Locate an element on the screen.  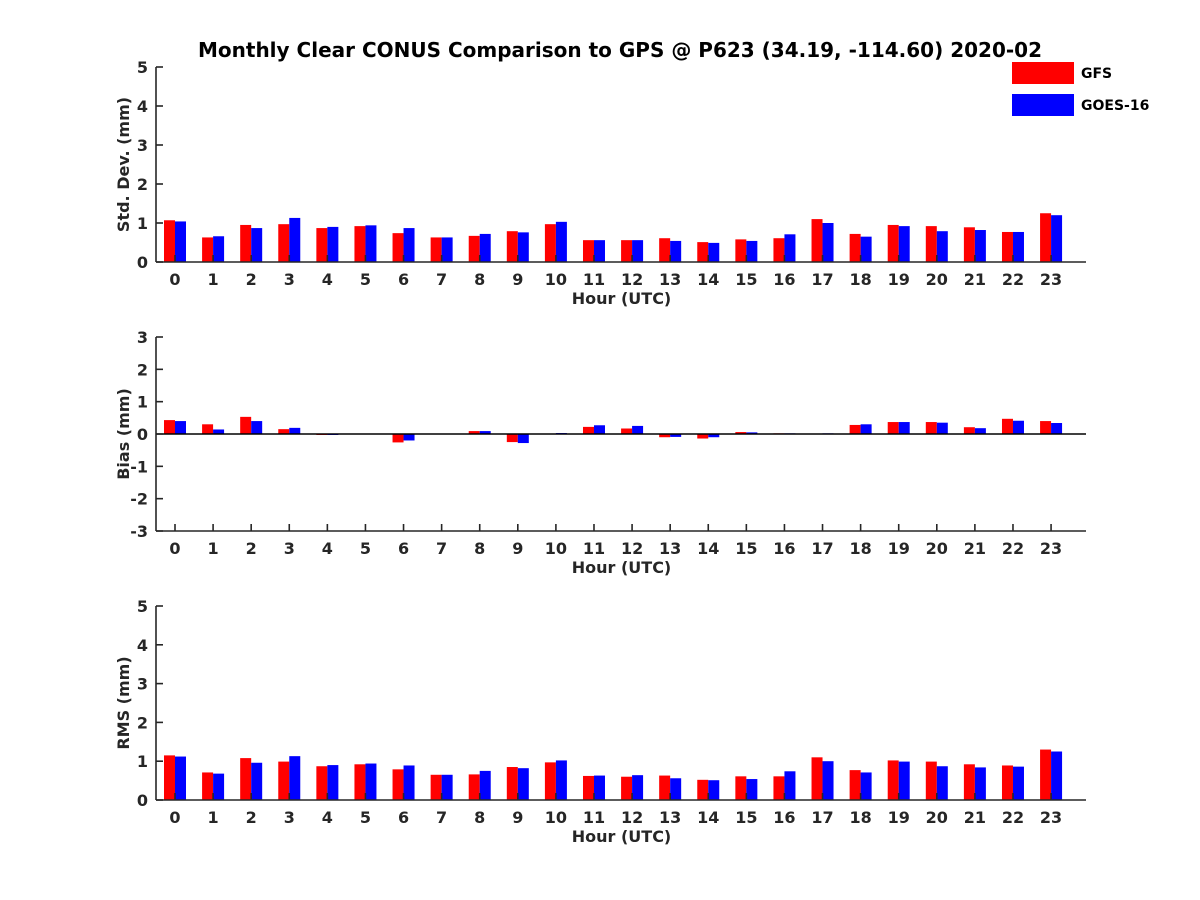
x-tick-label: 17 is located at coordinates (822, 817).